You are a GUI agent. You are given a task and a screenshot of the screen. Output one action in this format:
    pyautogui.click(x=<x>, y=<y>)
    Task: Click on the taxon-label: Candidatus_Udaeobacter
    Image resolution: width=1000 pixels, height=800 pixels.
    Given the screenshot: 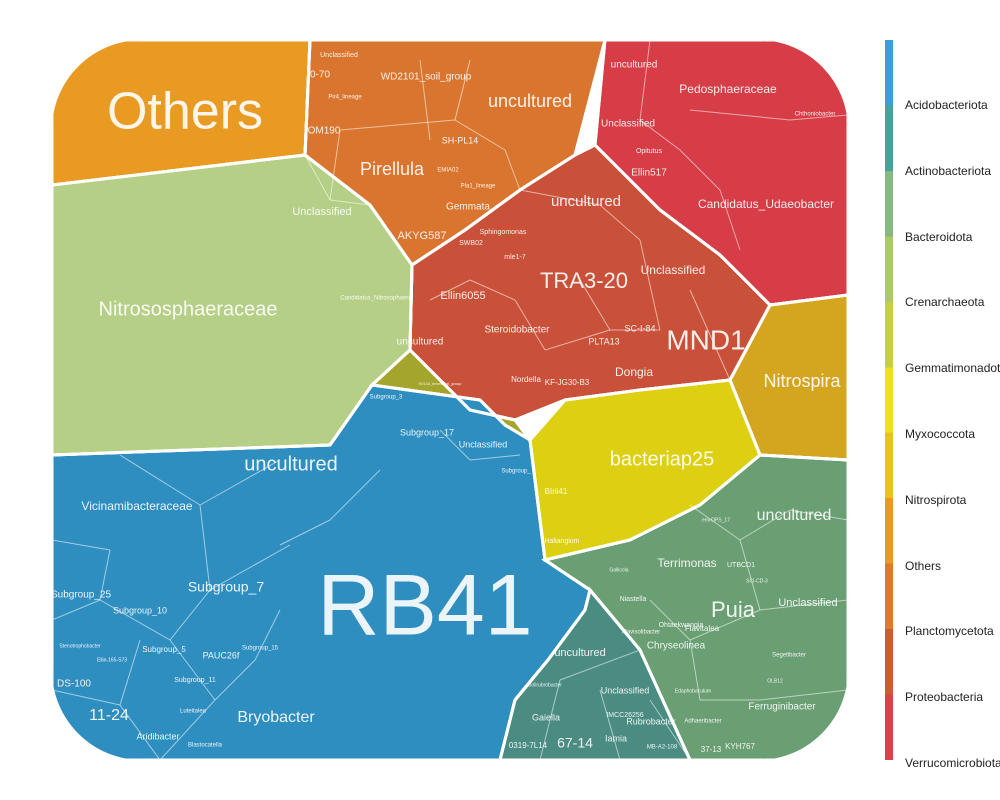 What is the action you would take?
    pyautogui.click(x=766, y=204)
    